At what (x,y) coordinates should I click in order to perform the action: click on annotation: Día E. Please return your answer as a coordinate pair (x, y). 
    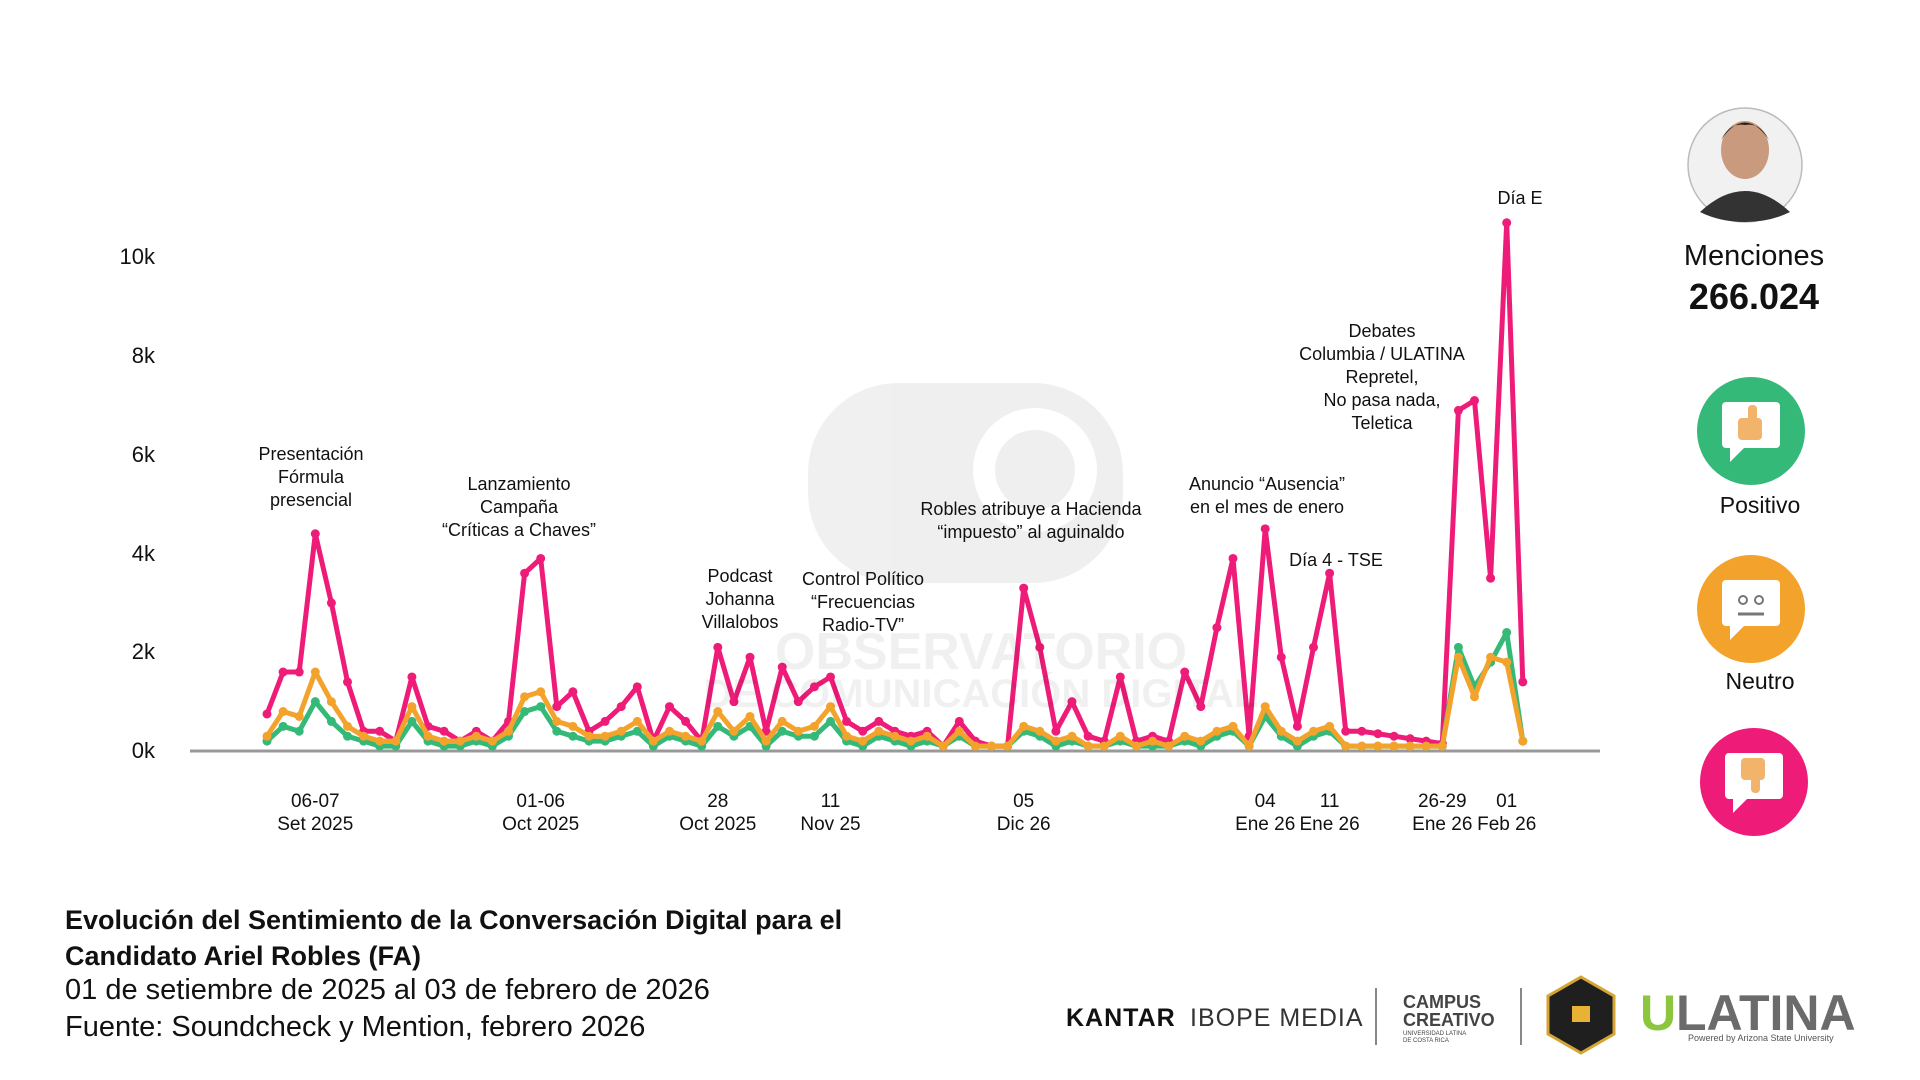
    Looking at the image, I should click on (1520, 198).